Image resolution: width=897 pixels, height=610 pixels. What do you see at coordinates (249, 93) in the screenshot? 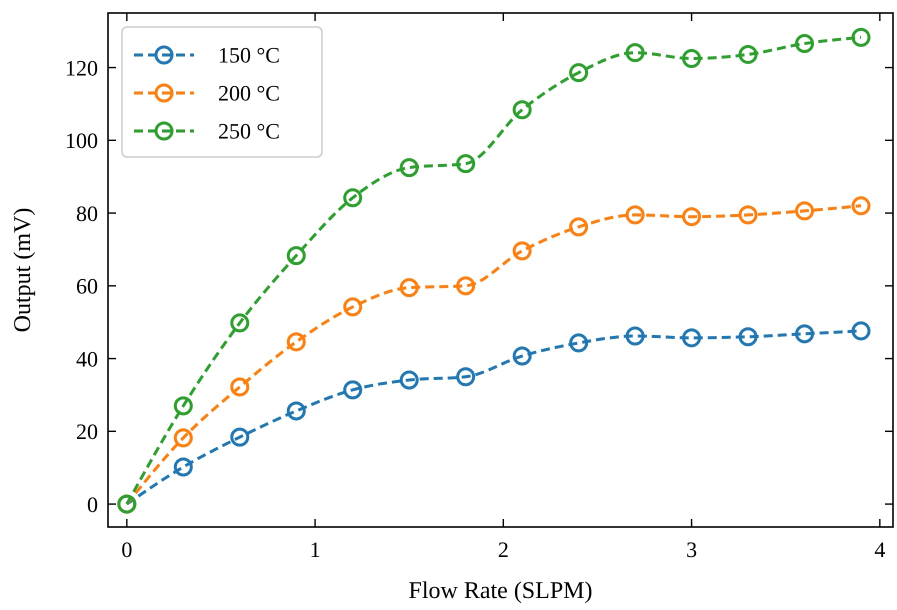
I see `legend-label: 200 °C` at bounding box center [249, 93].